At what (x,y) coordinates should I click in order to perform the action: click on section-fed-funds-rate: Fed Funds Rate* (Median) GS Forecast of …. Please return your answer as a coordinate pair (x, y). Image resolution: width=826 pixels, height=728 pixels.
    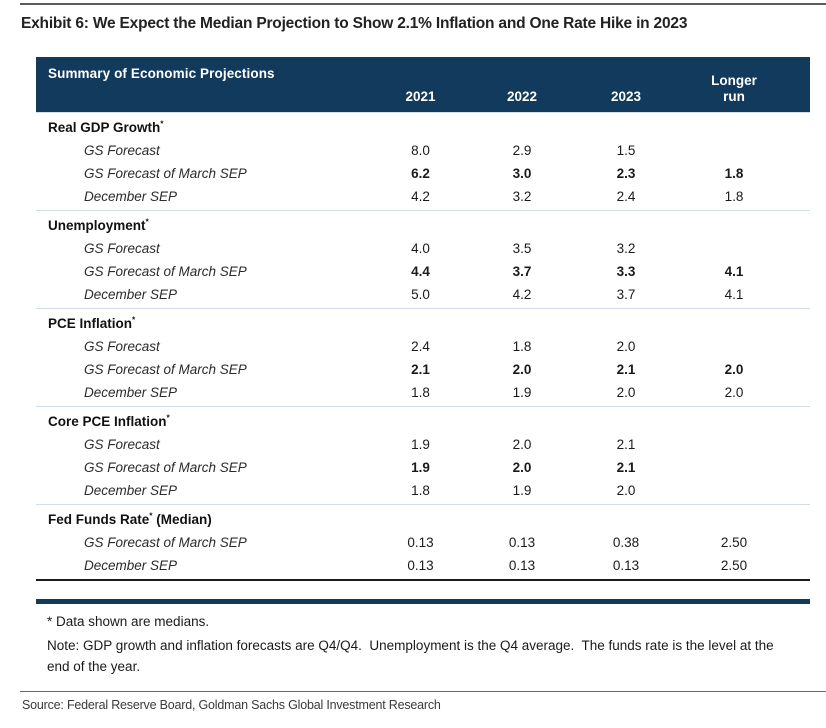
    Looking at the image, I should click on (423, 541).